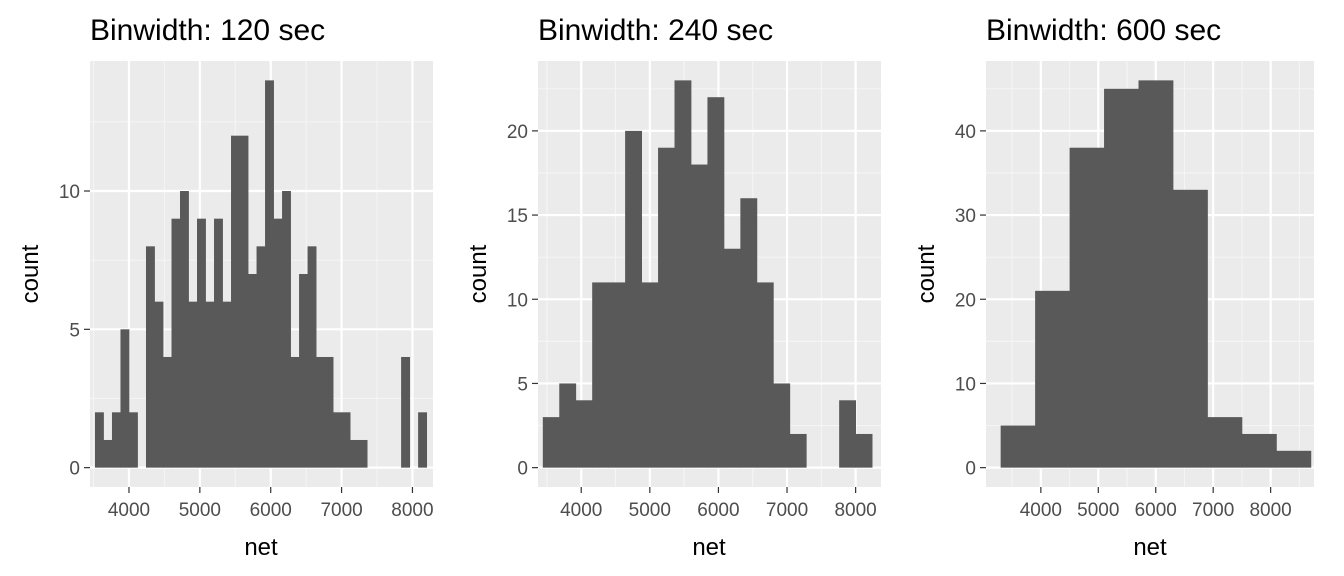 This screenshot has width=1344, height=576. What do you see at coordinates (655, 30) in the screenshot?
I see `panel-title: Binwidth: 240 sec` at bounding box center [655, 30].